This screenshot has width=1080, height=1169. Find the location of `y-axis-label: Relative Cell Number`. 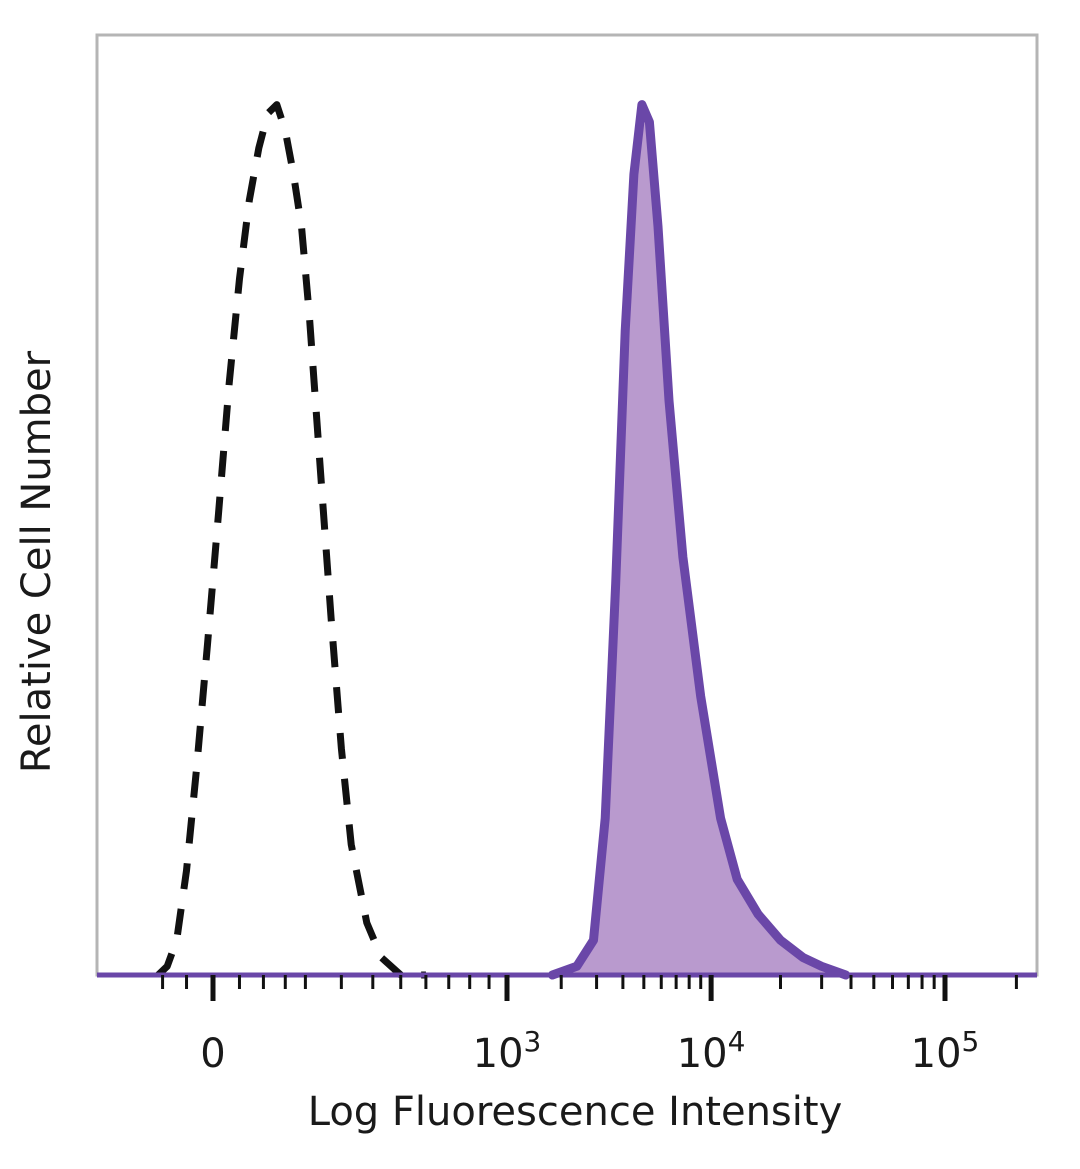

y-axis-label: Relative Cell Number is located at coordinates (37, 561).